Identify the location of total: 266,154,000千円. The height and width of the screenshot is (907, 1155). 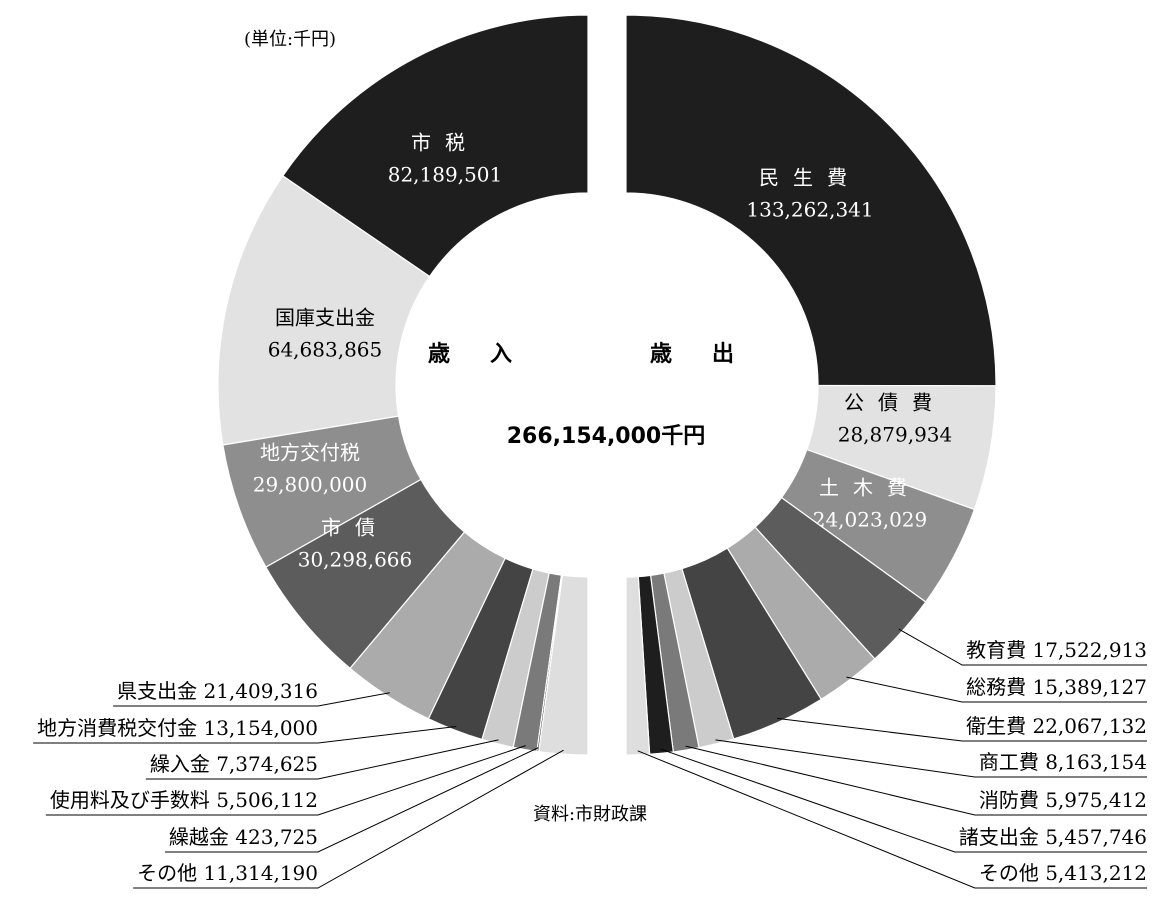
(606, 436).